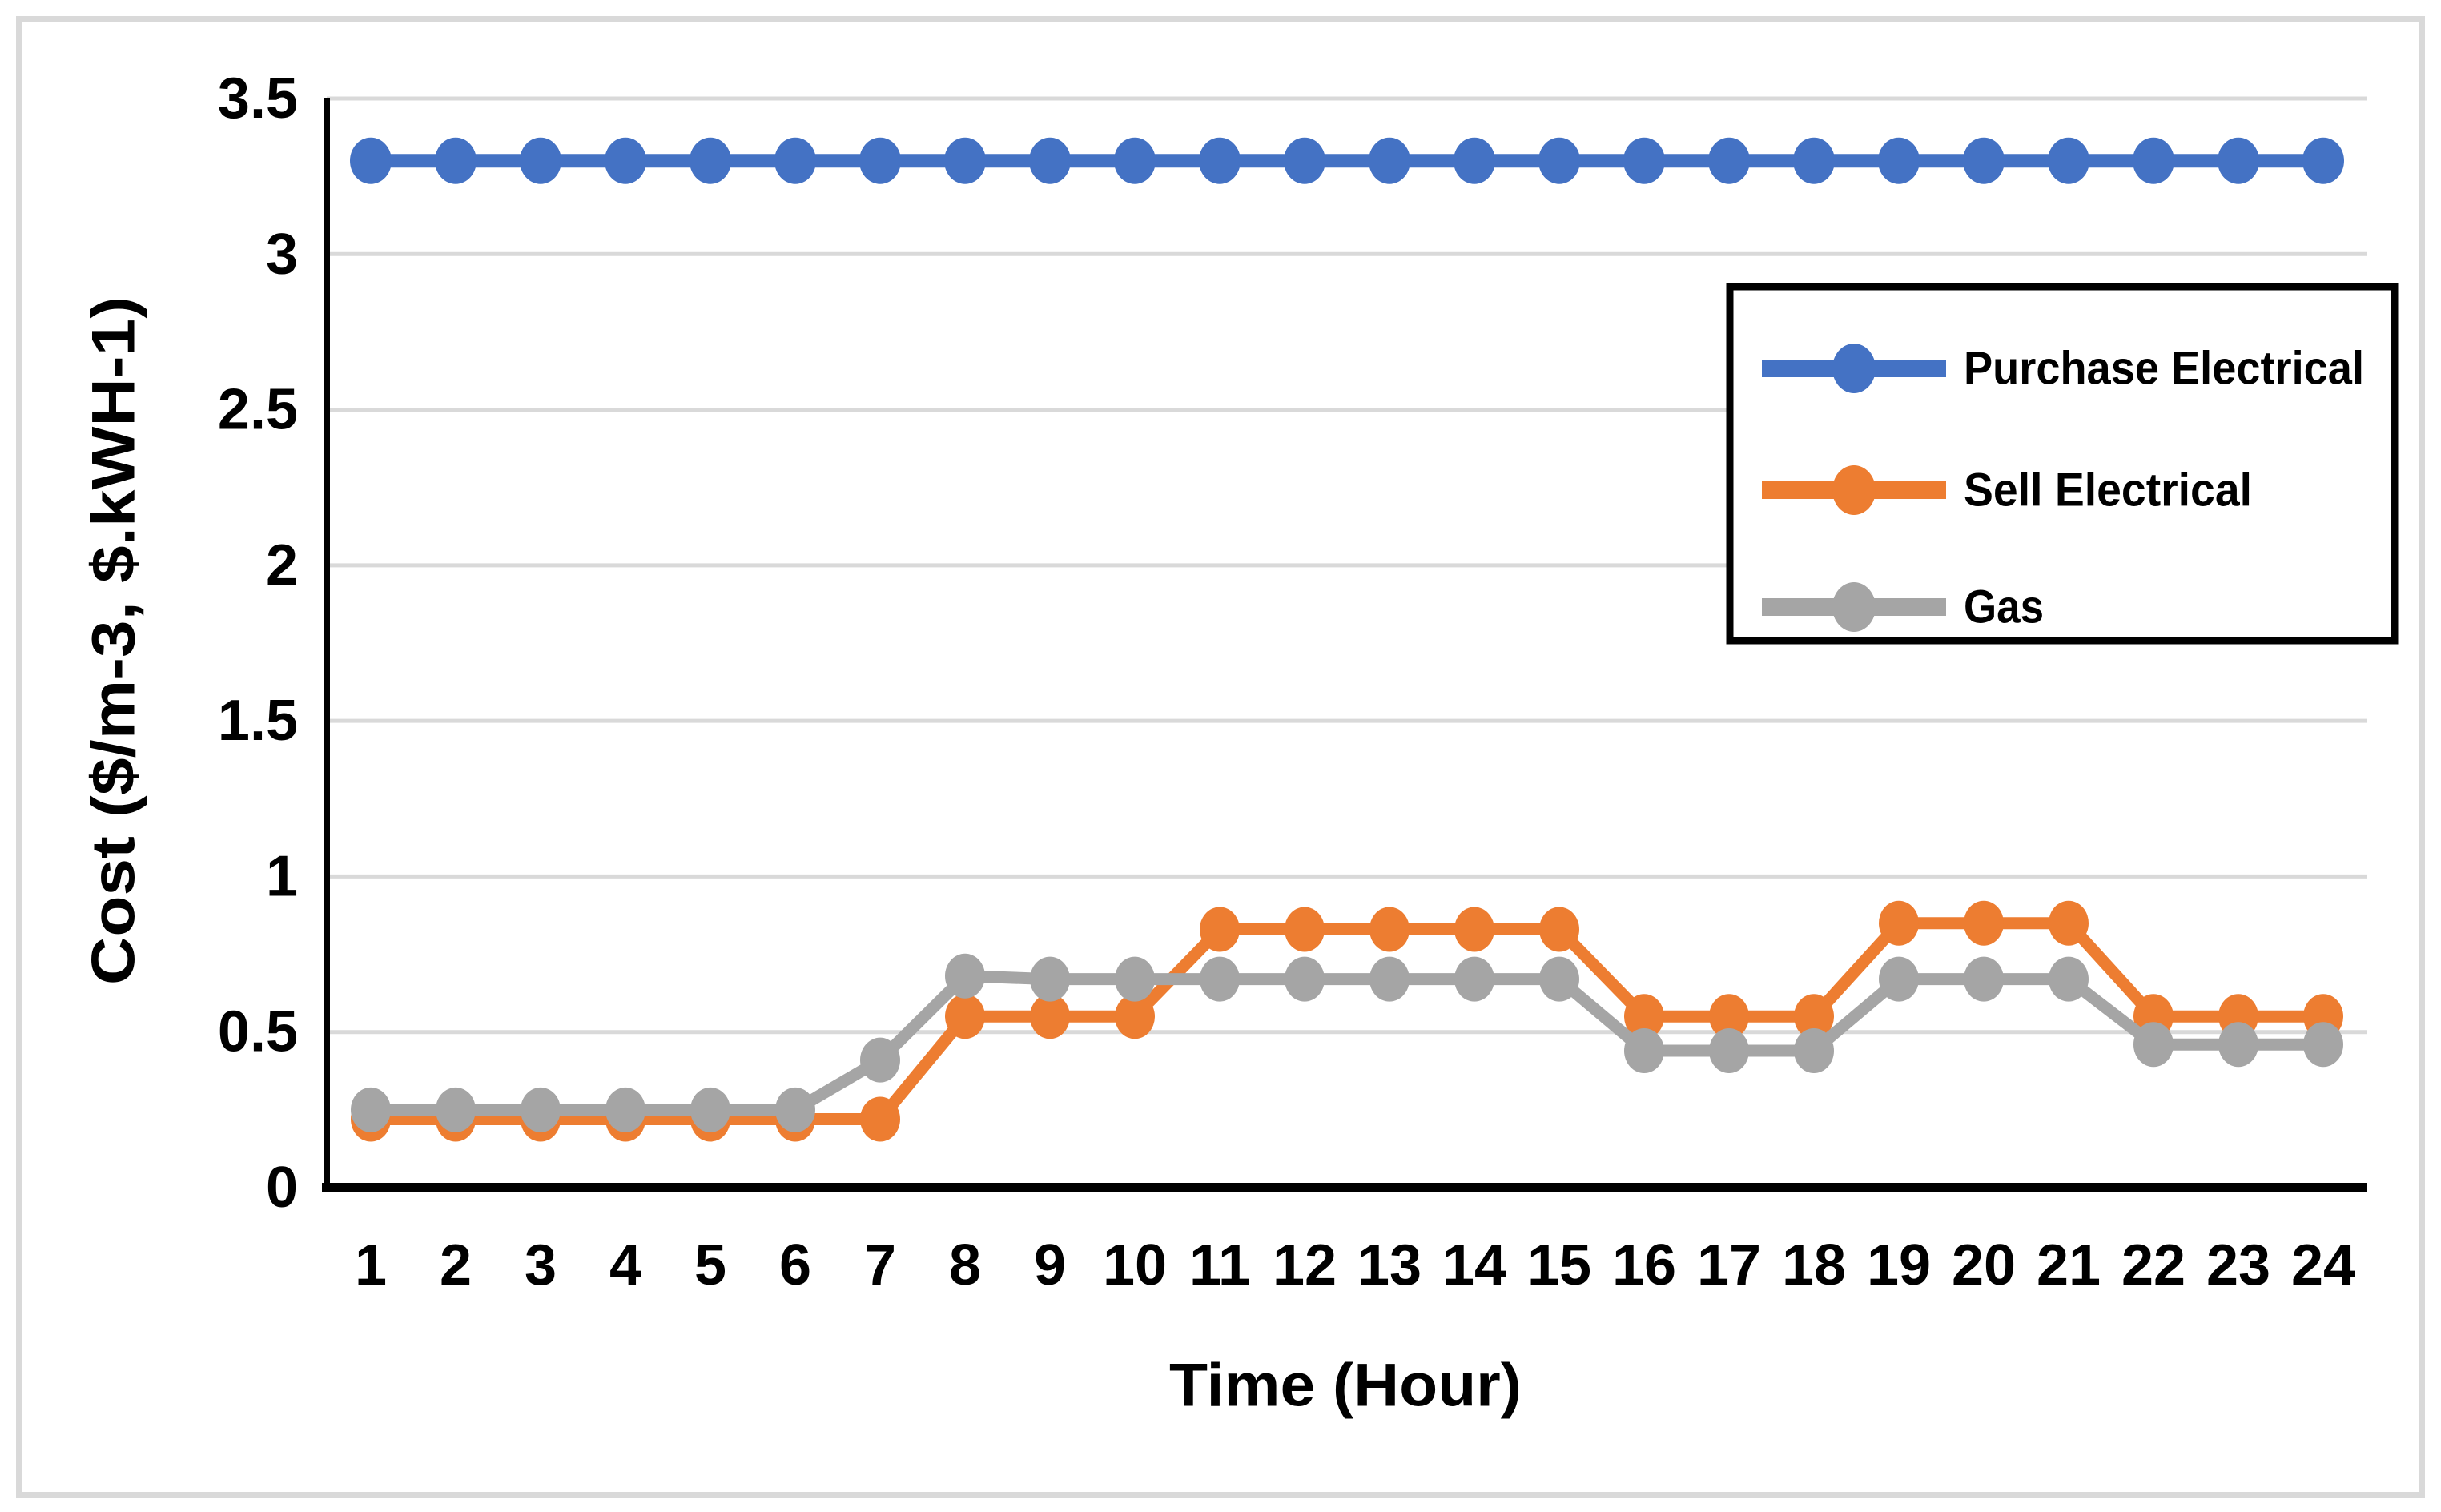 This screenshot has width=2441, height=1512. Describe the element at coordinates (114, 640) in the screenshot. I see `y-axis-title: Cost ($/m-3, $.kWH-1)` at that location.